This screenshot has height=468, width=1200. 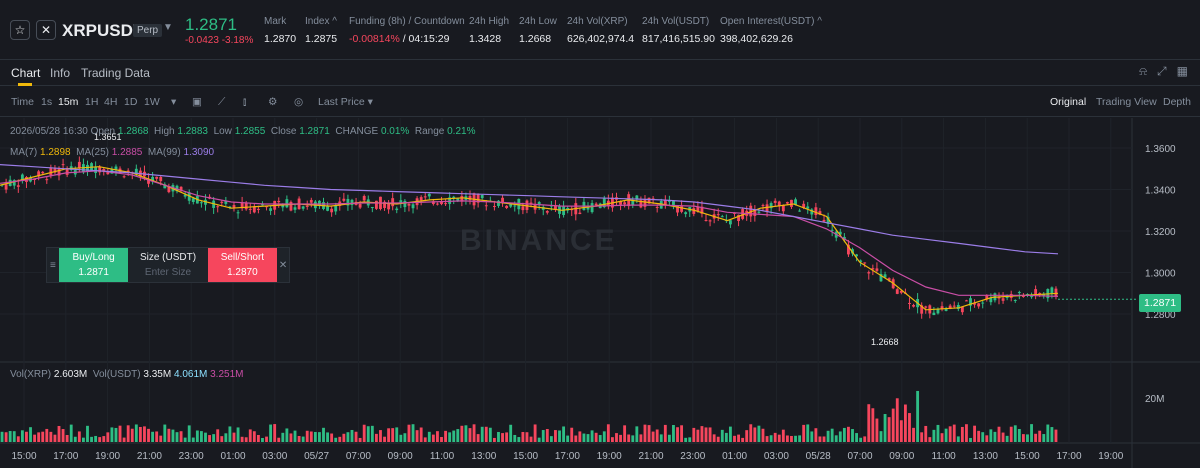 What do you see at coordinates (20, 30) in the screenshot?
I see `favorite-star-icon: ☆` at bounding box center [20, 30].